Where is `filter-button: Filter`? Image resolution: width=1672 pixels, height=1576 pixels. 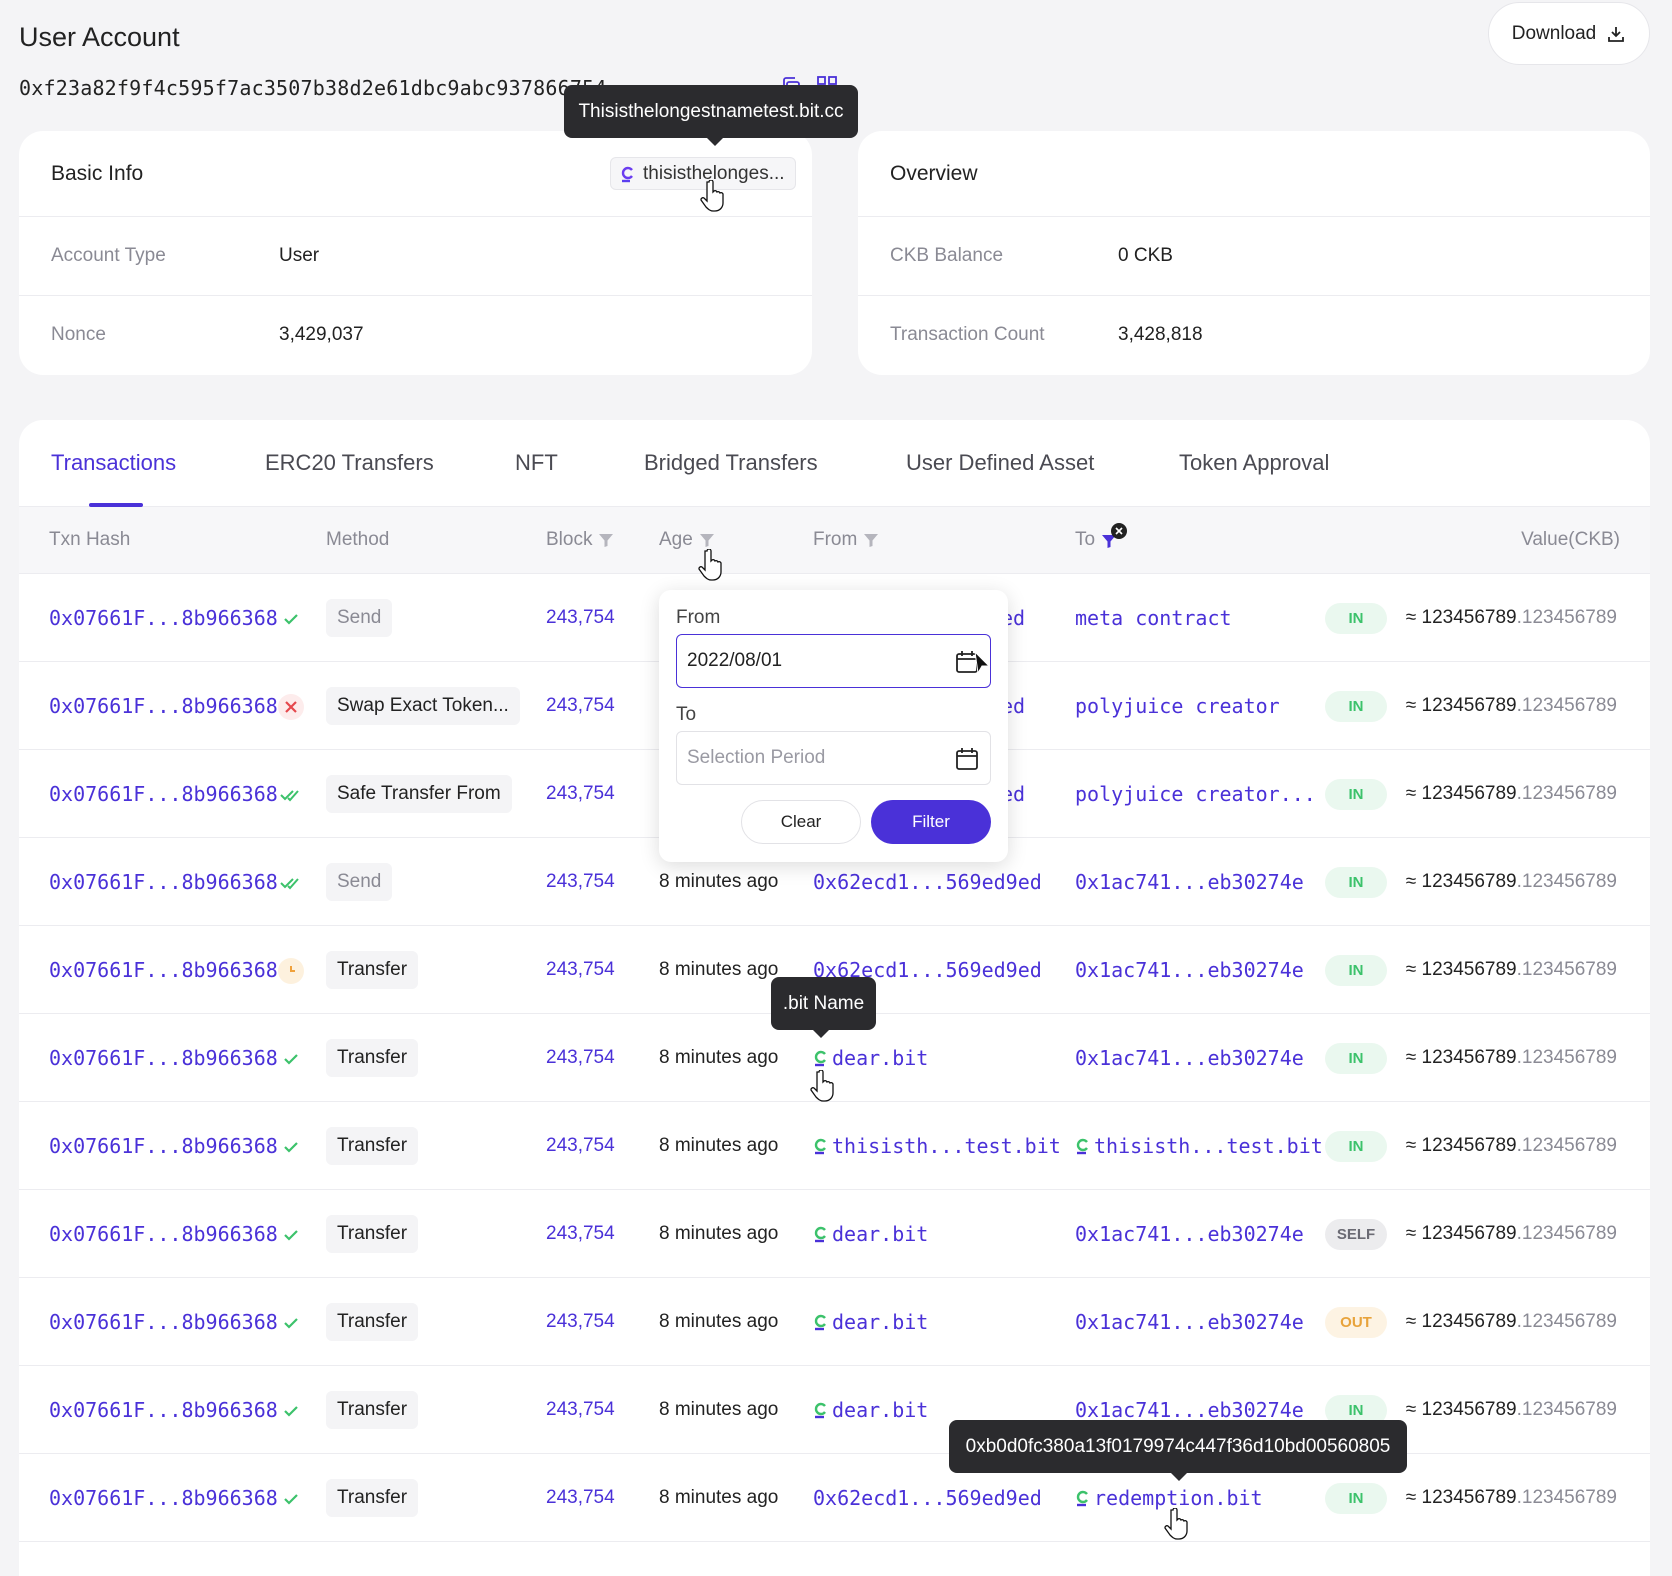 filter-button: Filter is located at coordinates (931, 822).